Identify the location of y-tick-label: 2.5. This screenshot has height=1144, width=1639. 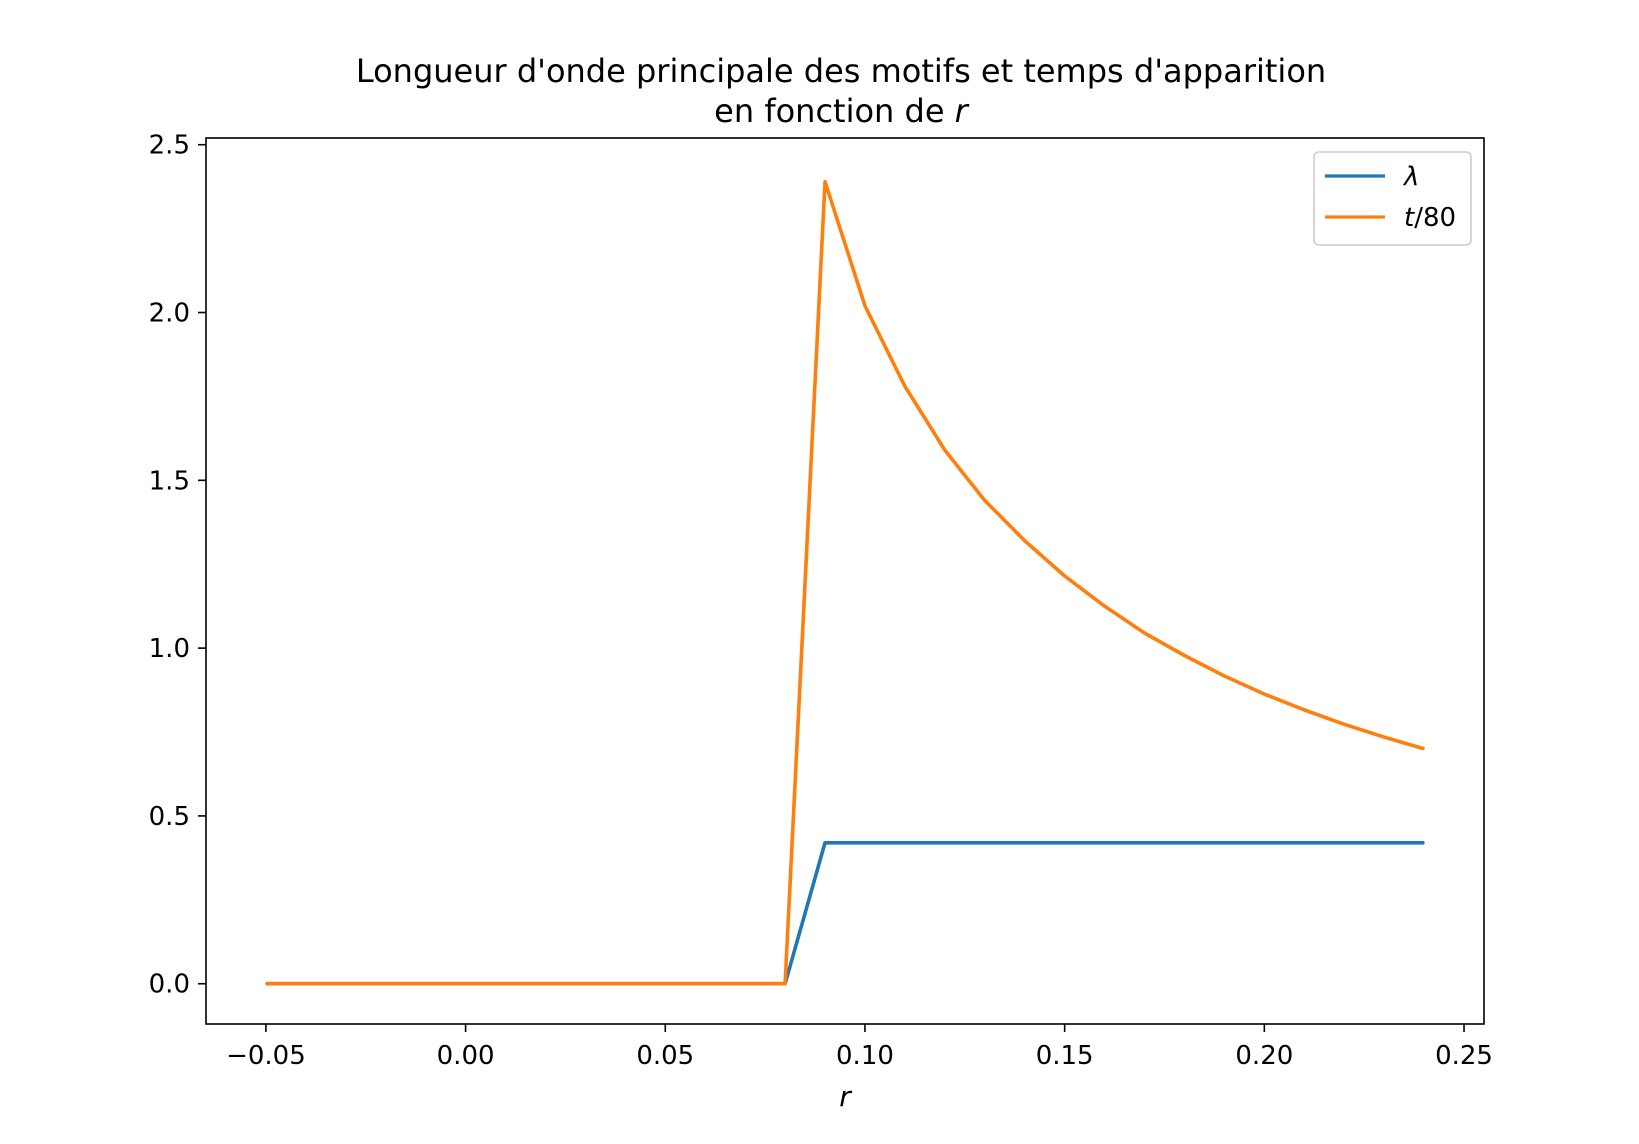
(169, 146).